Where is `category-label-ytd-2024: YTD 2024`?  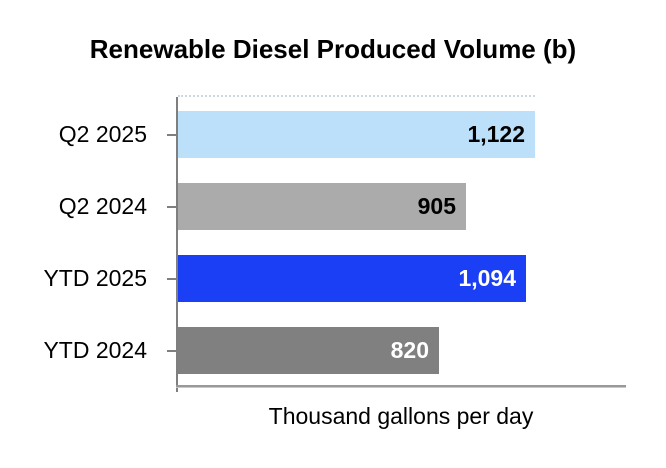
category-label-ytd-2024: YTD 2024 is located at coordinates (95, 350).